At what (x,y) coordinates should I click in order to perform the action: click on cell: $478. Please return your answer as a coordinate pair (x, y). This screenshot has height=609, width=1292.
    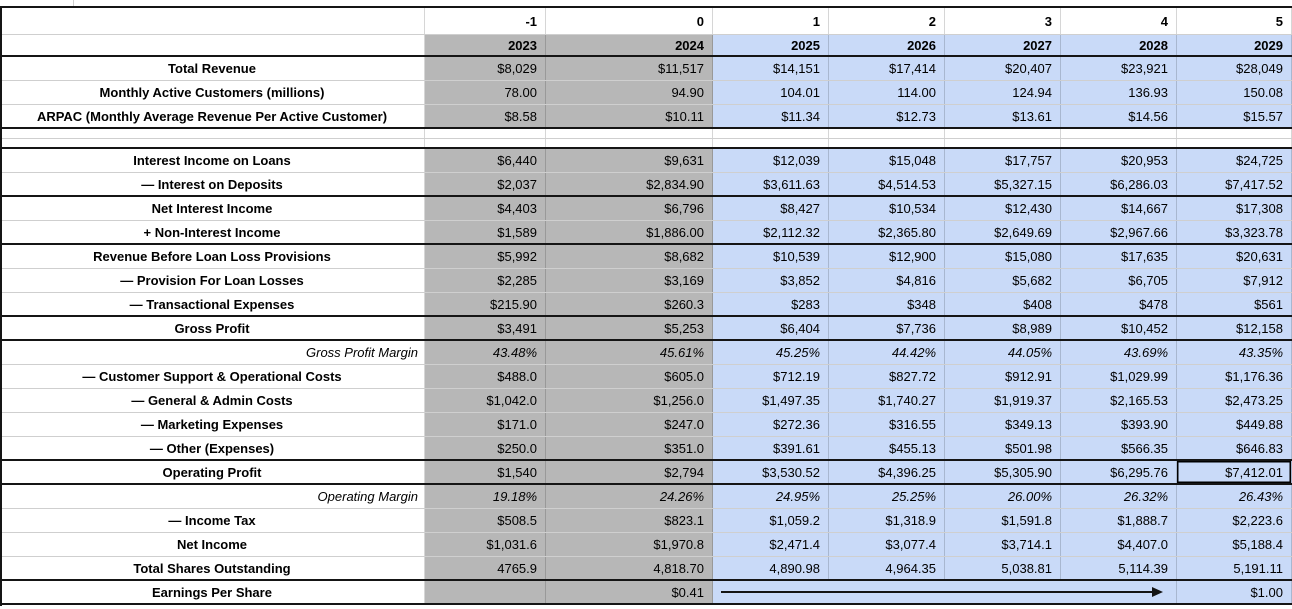
    Looking at the image, I should click on (1119, 304).